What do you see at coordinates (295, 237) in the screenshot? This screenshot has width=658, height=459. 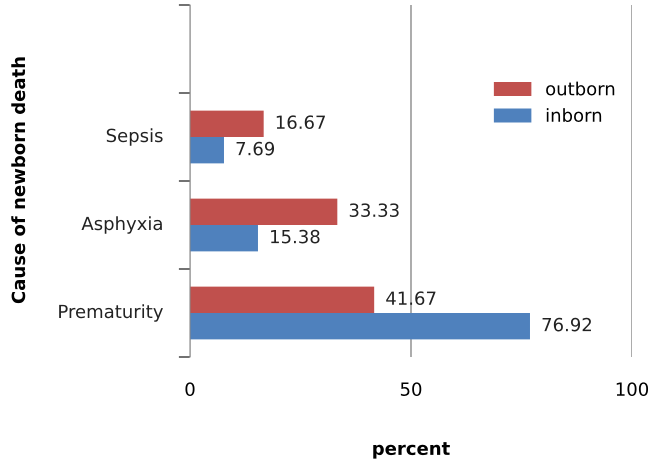 I see `data-label: 15.38` at bounding box center [295, 237].